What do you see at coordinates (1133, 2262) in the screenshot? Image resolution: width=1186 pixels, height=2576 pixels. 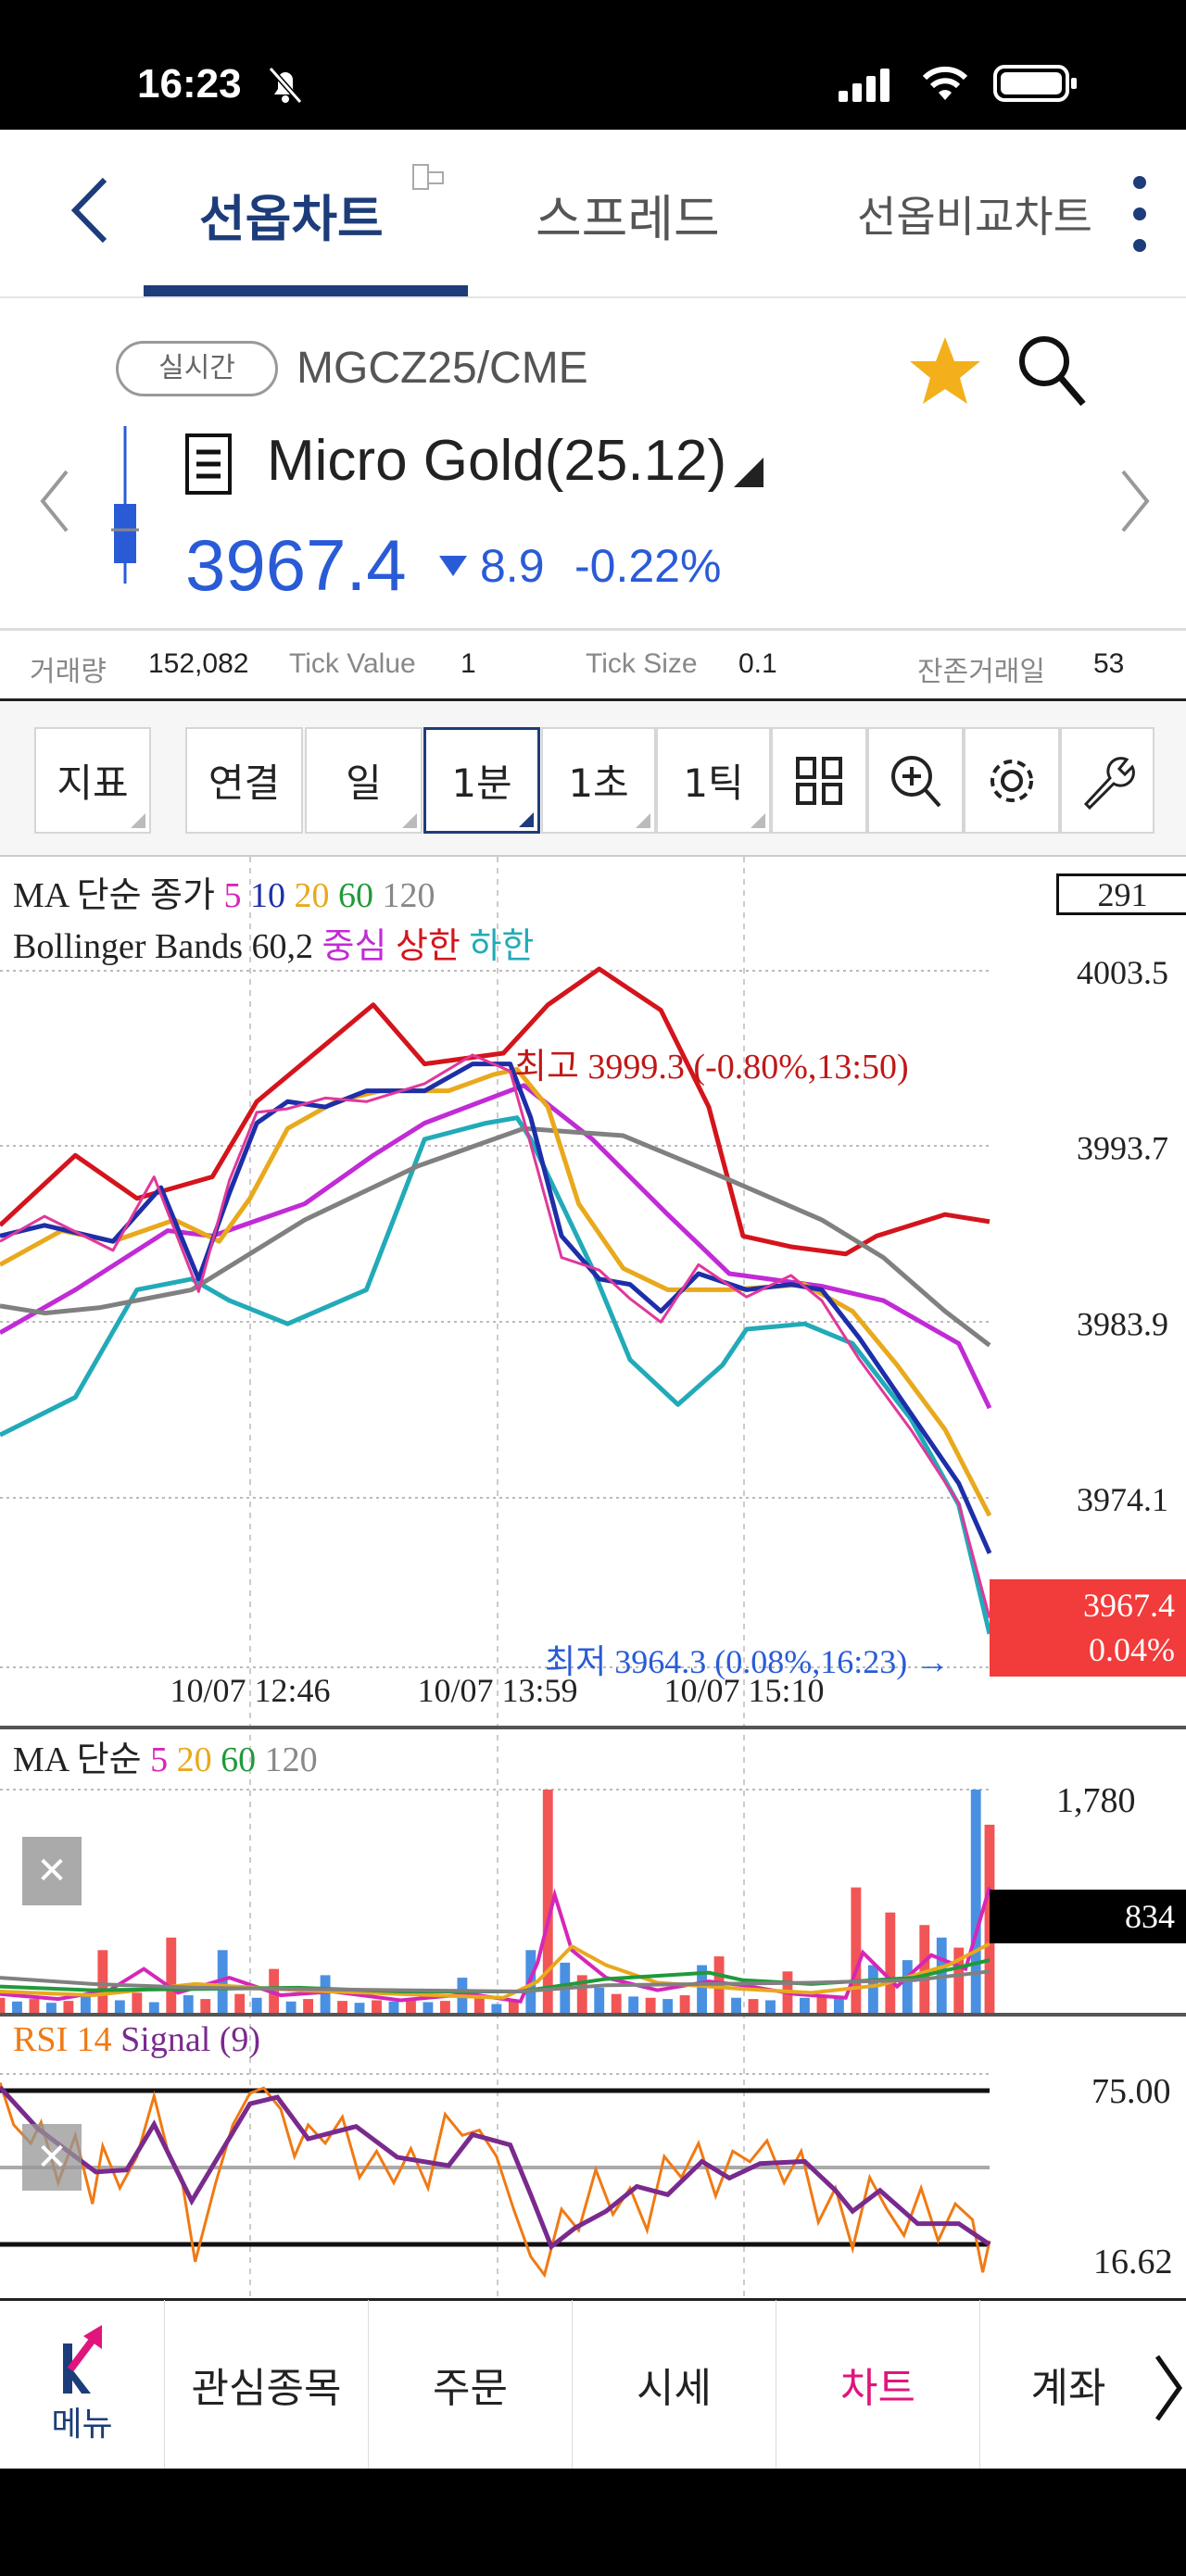 I see `rsi-lower-label: 16.62` at bounding box center [1133, 2262].